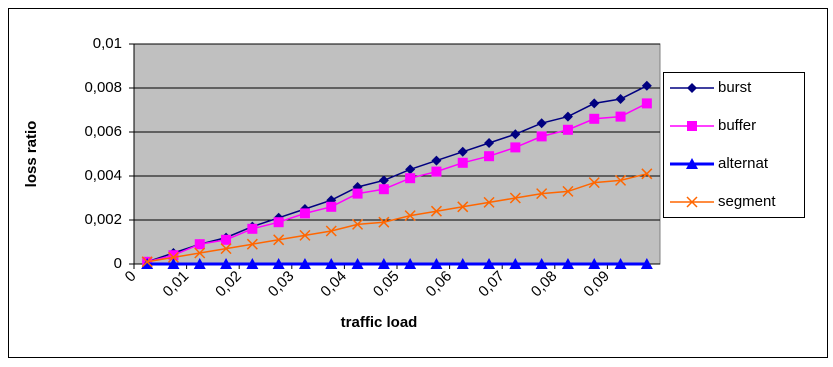 Image resolution: width=833 pixels, height=367 pixels. What do you see at coordinates (103, 219) in the screenshot?
I see `y-tick-label: 0,002` at bounding box center [103, 219].